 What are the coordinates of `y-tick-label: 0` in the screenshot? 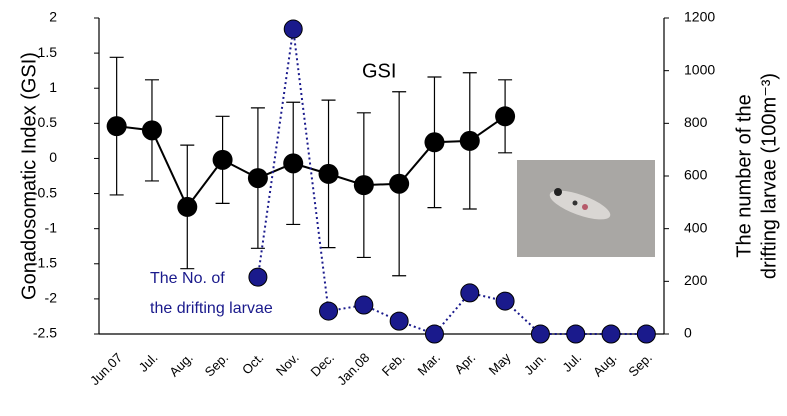 It's located at (53, 157).